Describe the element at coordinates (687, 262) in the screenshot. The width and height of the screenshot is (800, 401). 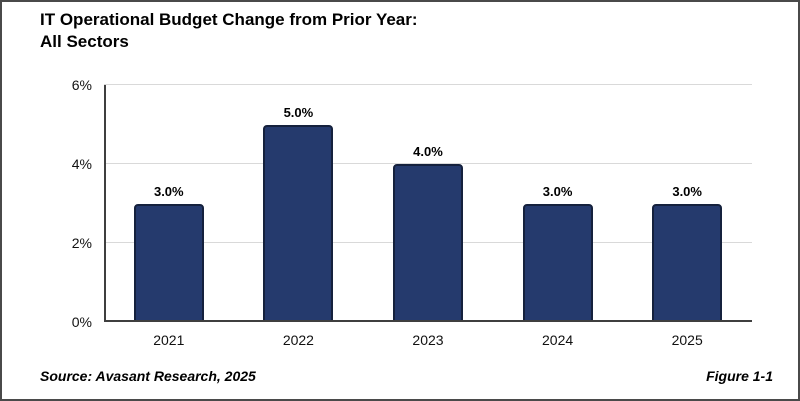
I see `bar-2025` at that location.